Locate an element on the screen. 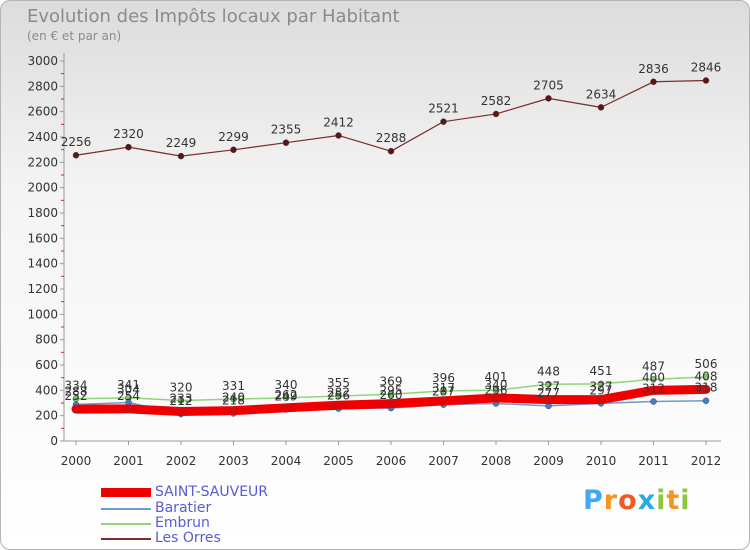 The width and height of the screenshot is (750, 550). data-label: 240 is located at coordinates (233, 398).